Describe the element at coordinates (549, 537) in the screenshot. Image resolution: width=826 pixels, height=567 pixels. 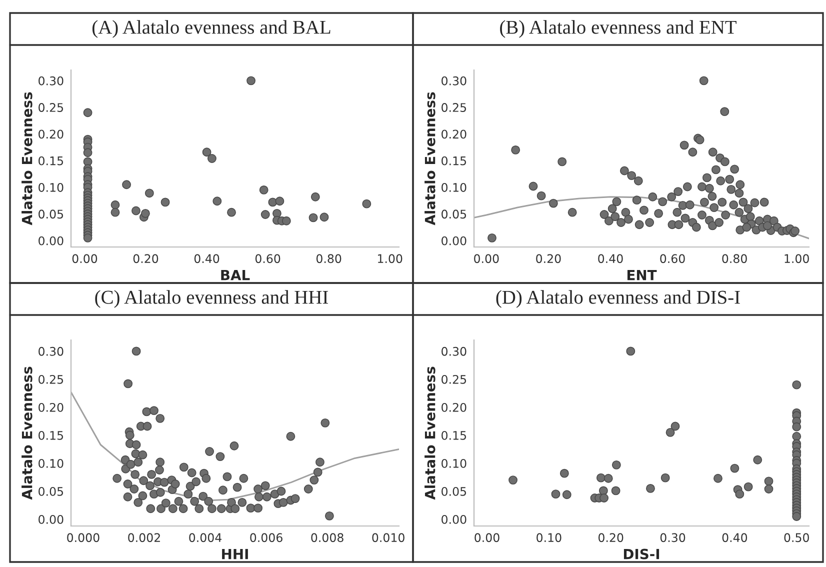
I see `x-tick-label: 0.10` at that location.